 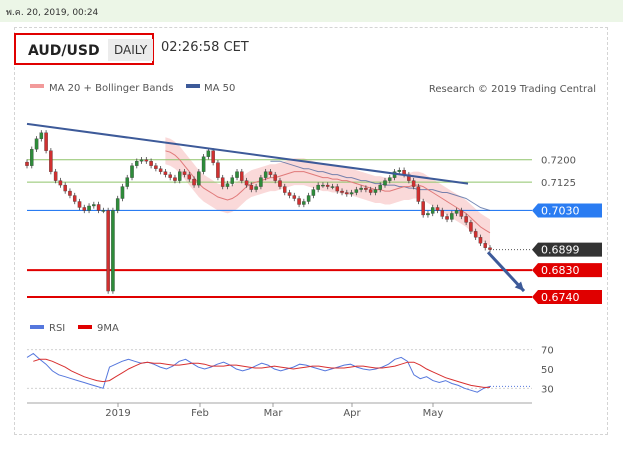 What do you see at coordinates (560, 270) in the screenshot?
I see `support-label: 0.6830` at bounding box center [560, 270].